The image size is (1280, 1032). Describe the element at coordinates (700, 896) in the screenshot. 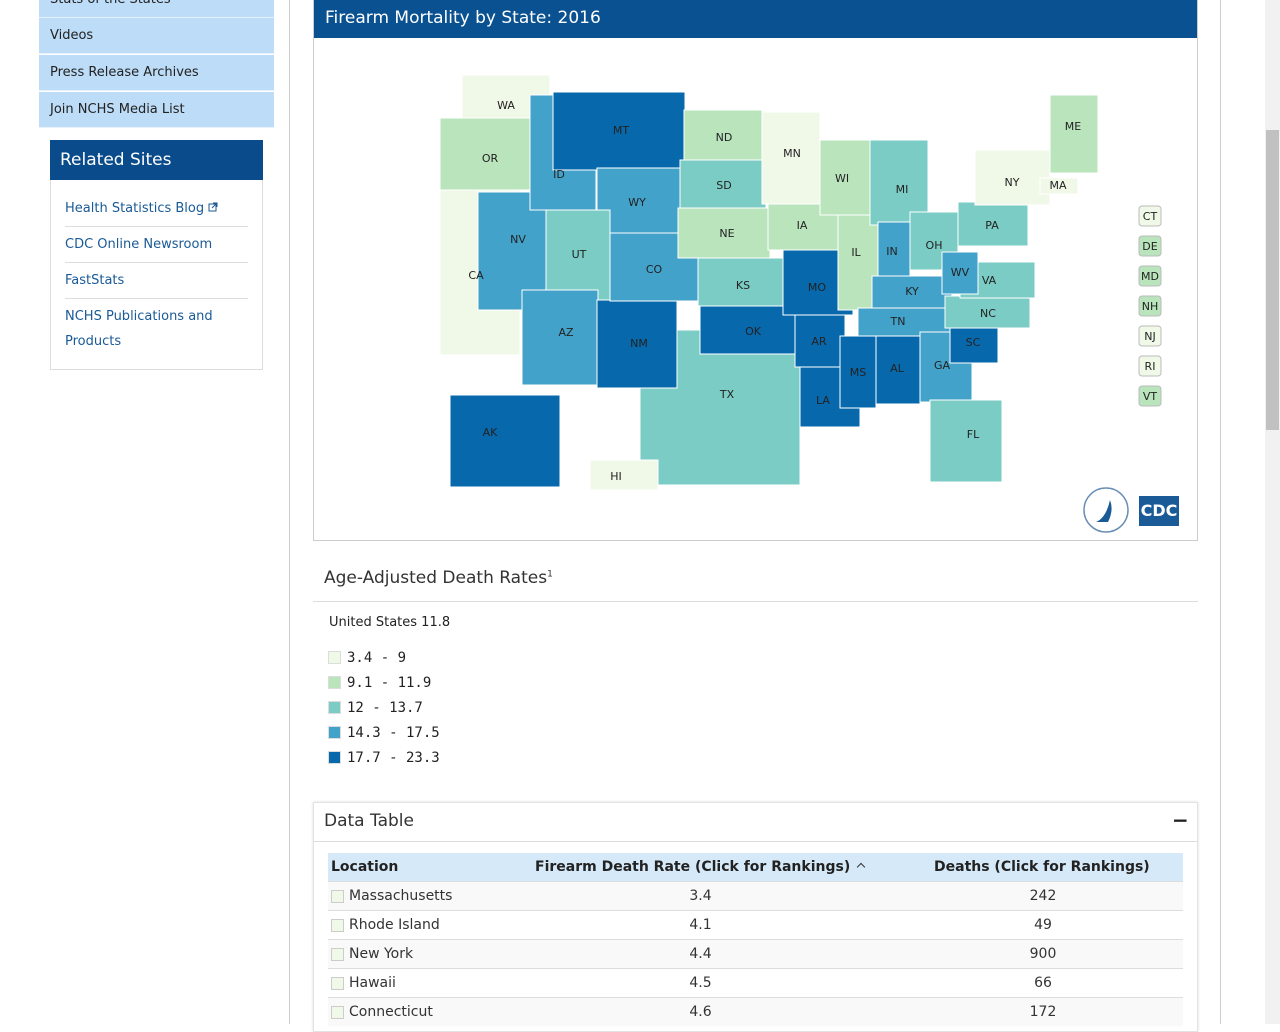

I see `rate-cell: 3.4` at that location.